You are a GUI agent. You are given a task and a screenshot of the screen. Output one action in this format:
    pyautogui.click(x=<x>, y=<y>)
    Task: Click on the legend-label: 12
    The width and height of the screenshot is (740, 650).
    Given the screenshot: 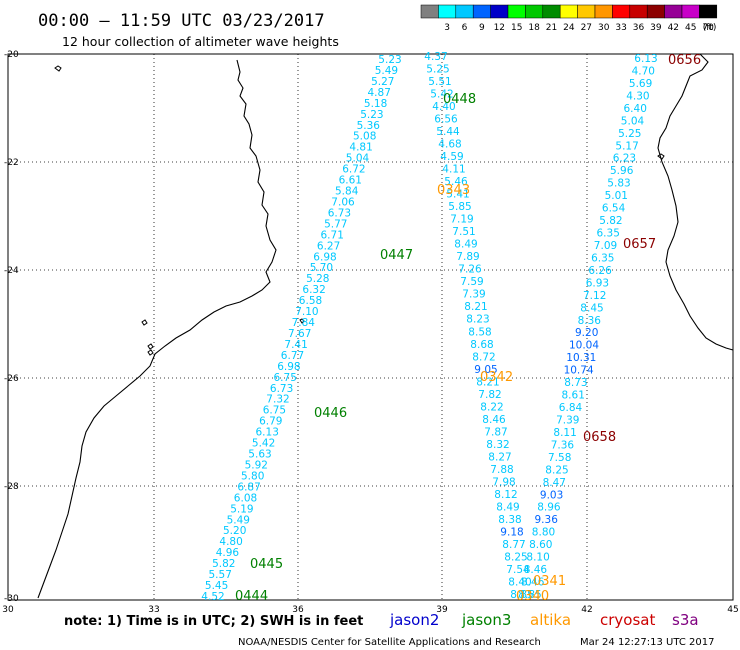 What is the action you would take?
    pyautogui.click(x=499, y=28)
    